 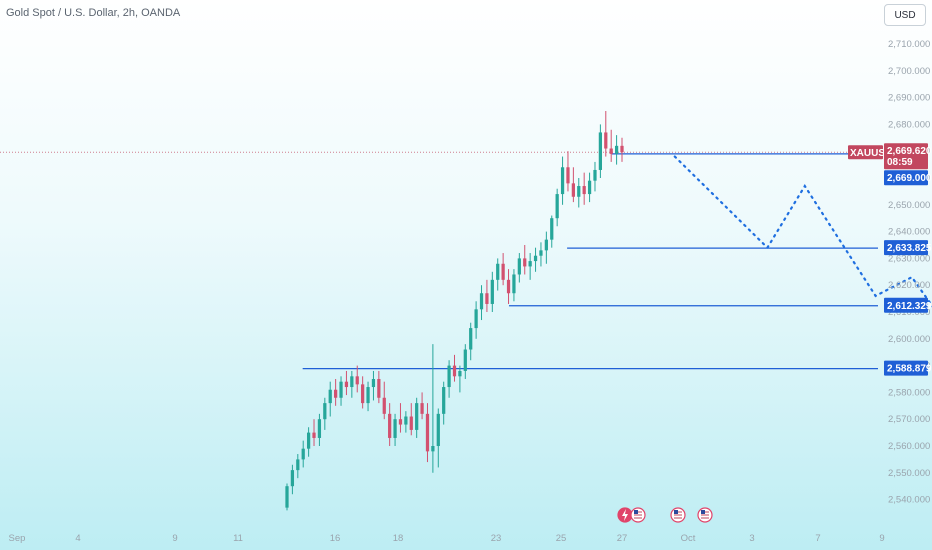 What do you see at coordinates (865, 152) in the screenshot?
I see `symbol-tag` at bounding box center [865, 152].